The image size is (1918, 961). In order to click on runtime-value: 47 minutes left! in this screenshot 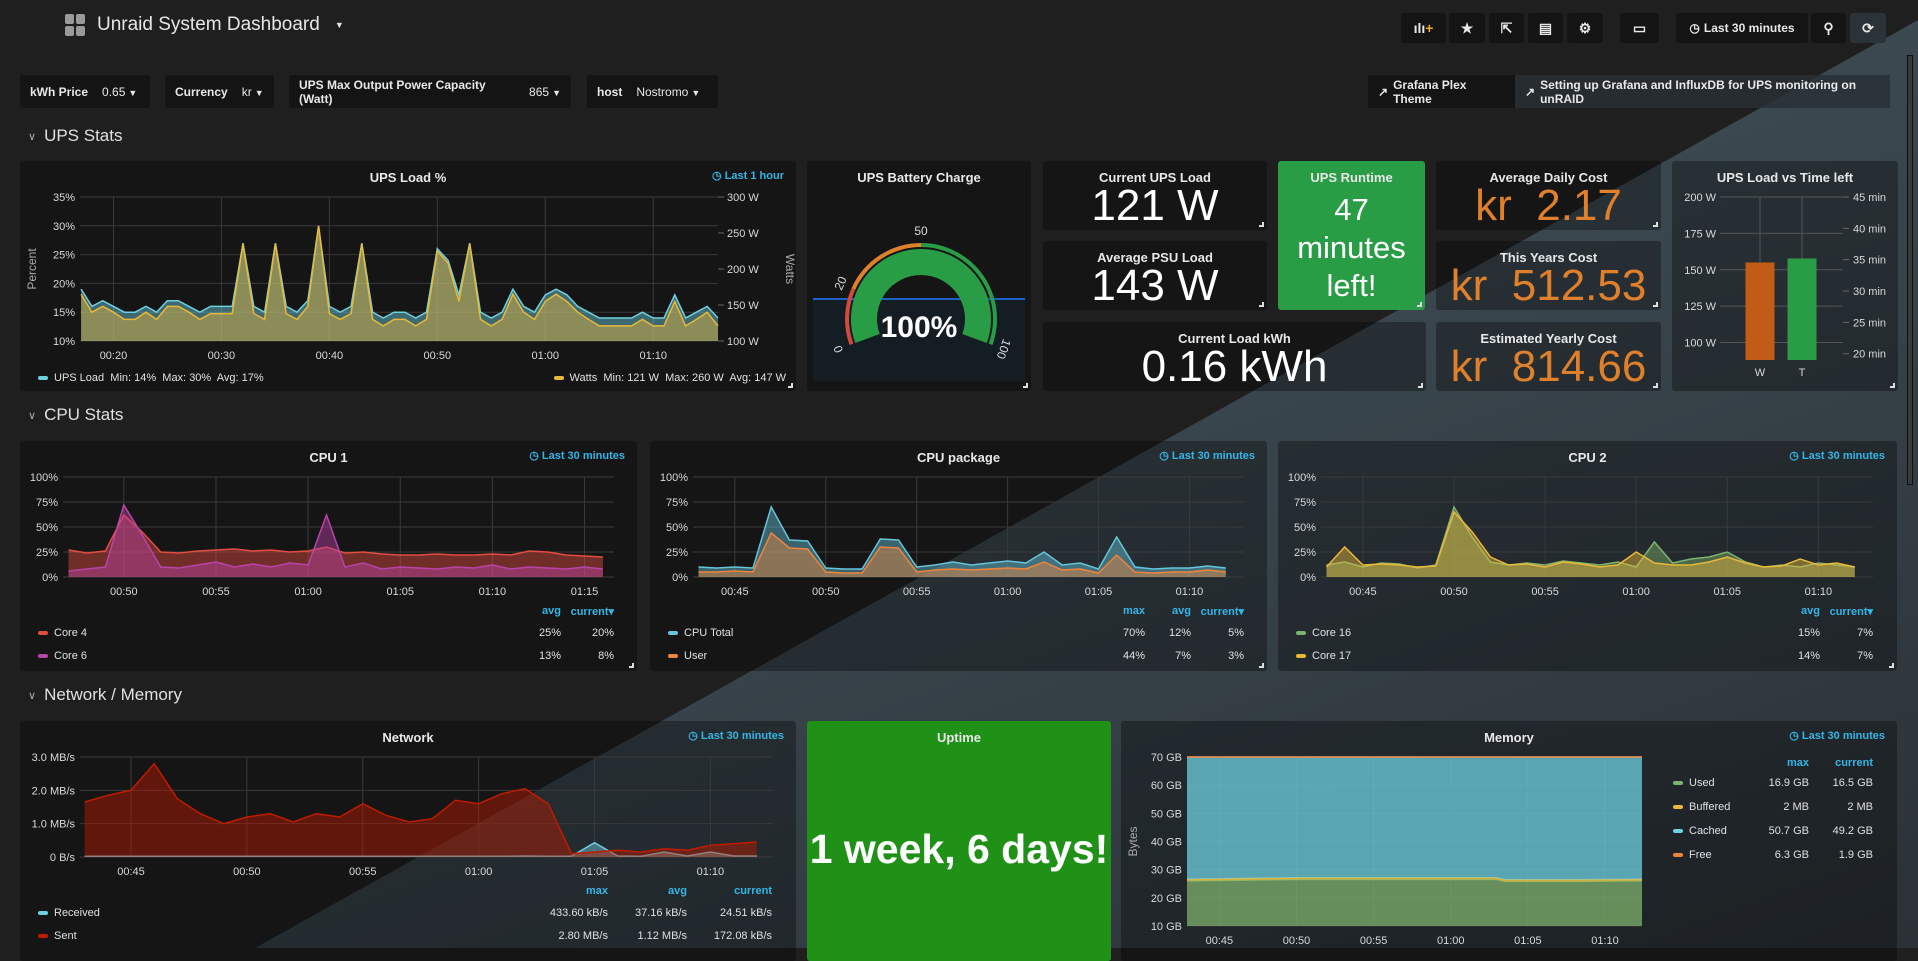, I will do `click(1351, 247)`.